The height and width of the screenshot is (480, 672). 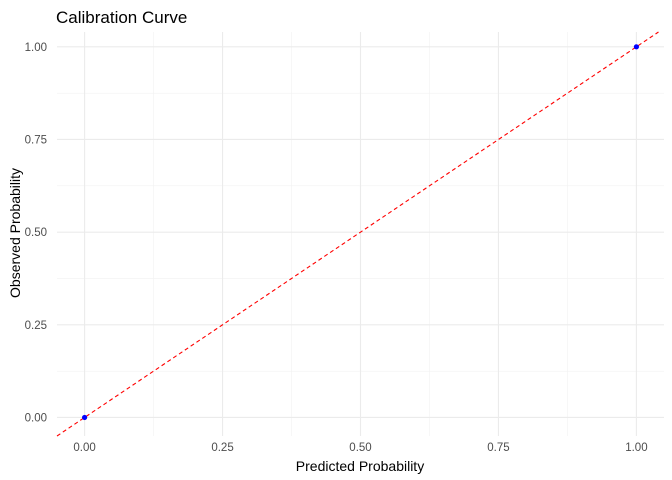 I want to click on x-axis-tick-labels: 0.00 0.25 0.50 0.75 1.00, so click(x=360, y=448).